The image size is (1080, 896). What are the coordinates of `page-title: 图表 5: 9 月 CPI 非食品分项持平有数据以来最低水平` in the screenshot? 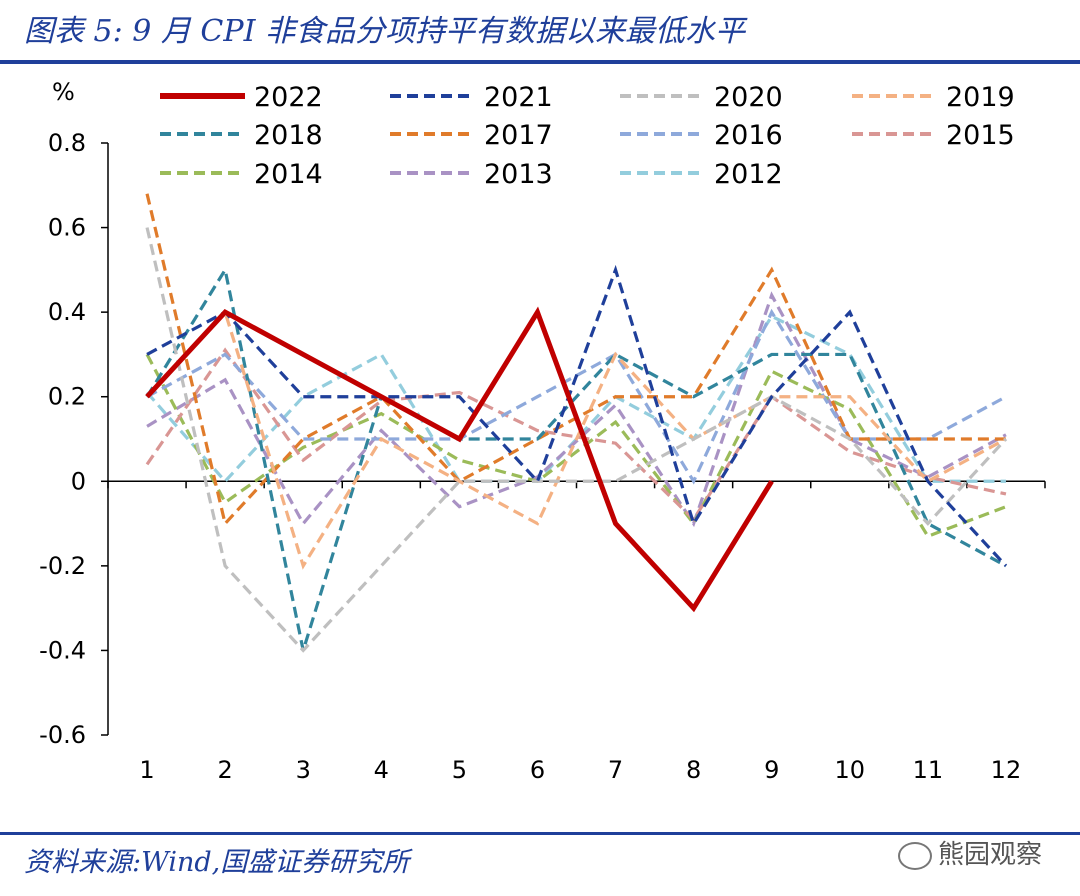 It's located at (384, 31).